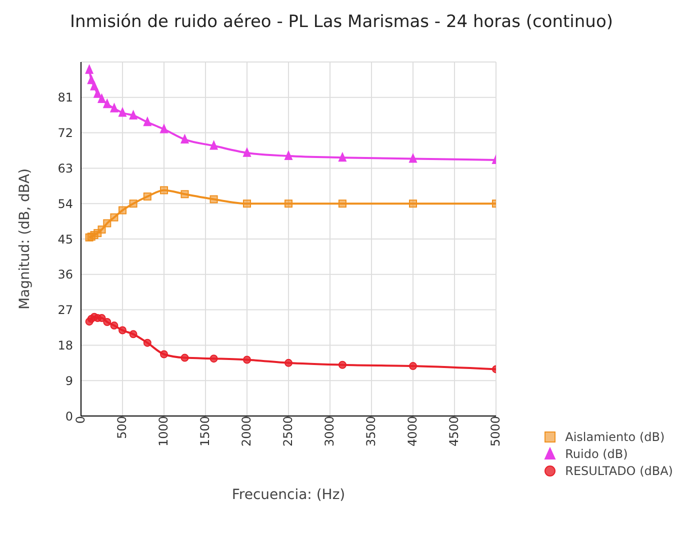  Describe the element at coordinates (65, 133) in the screenshot. I see `y-tick-label: 72` at that location.